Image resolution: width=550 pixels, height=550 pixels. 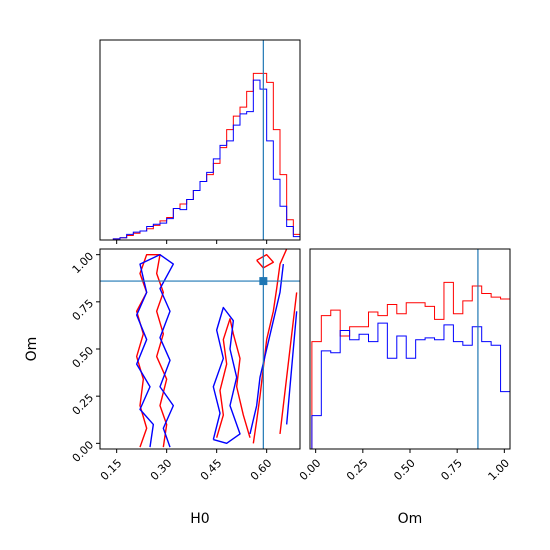 I want to click on contour-group, so click(x=200, y=349).